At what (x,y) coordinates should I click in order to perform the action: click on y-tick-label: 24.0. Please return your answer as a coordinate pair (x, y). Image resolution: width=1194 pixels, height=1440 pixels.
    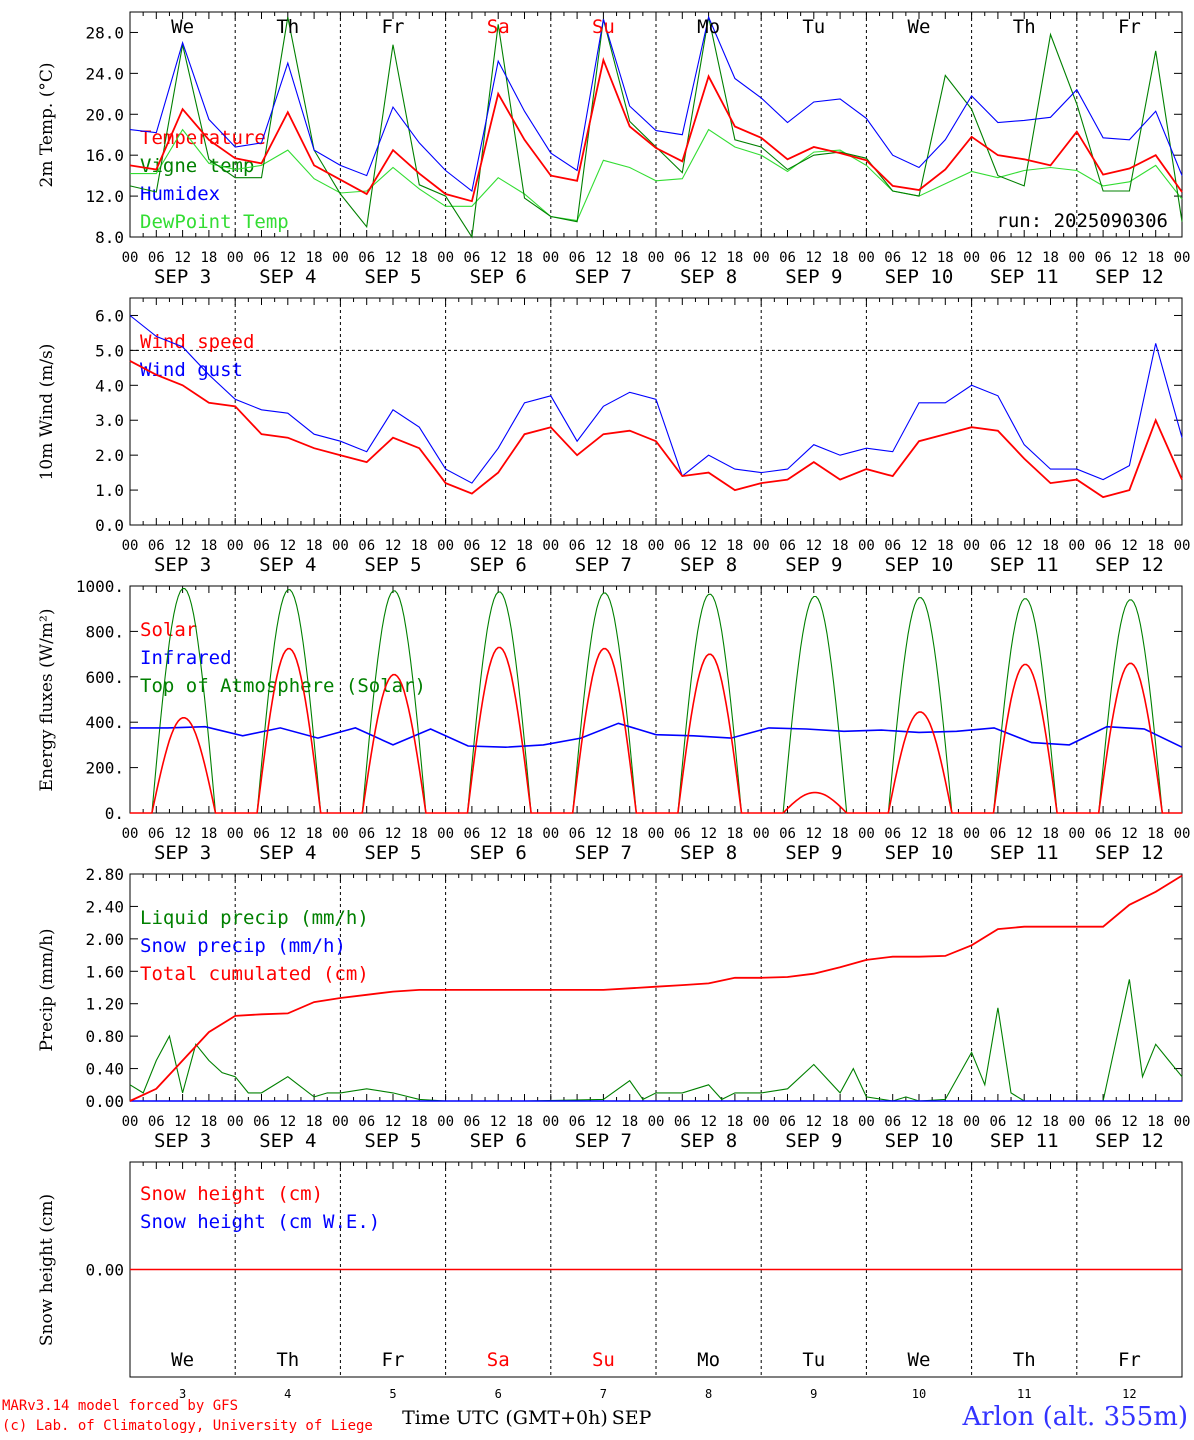
    Looking at the image, I should click on (104, 73).